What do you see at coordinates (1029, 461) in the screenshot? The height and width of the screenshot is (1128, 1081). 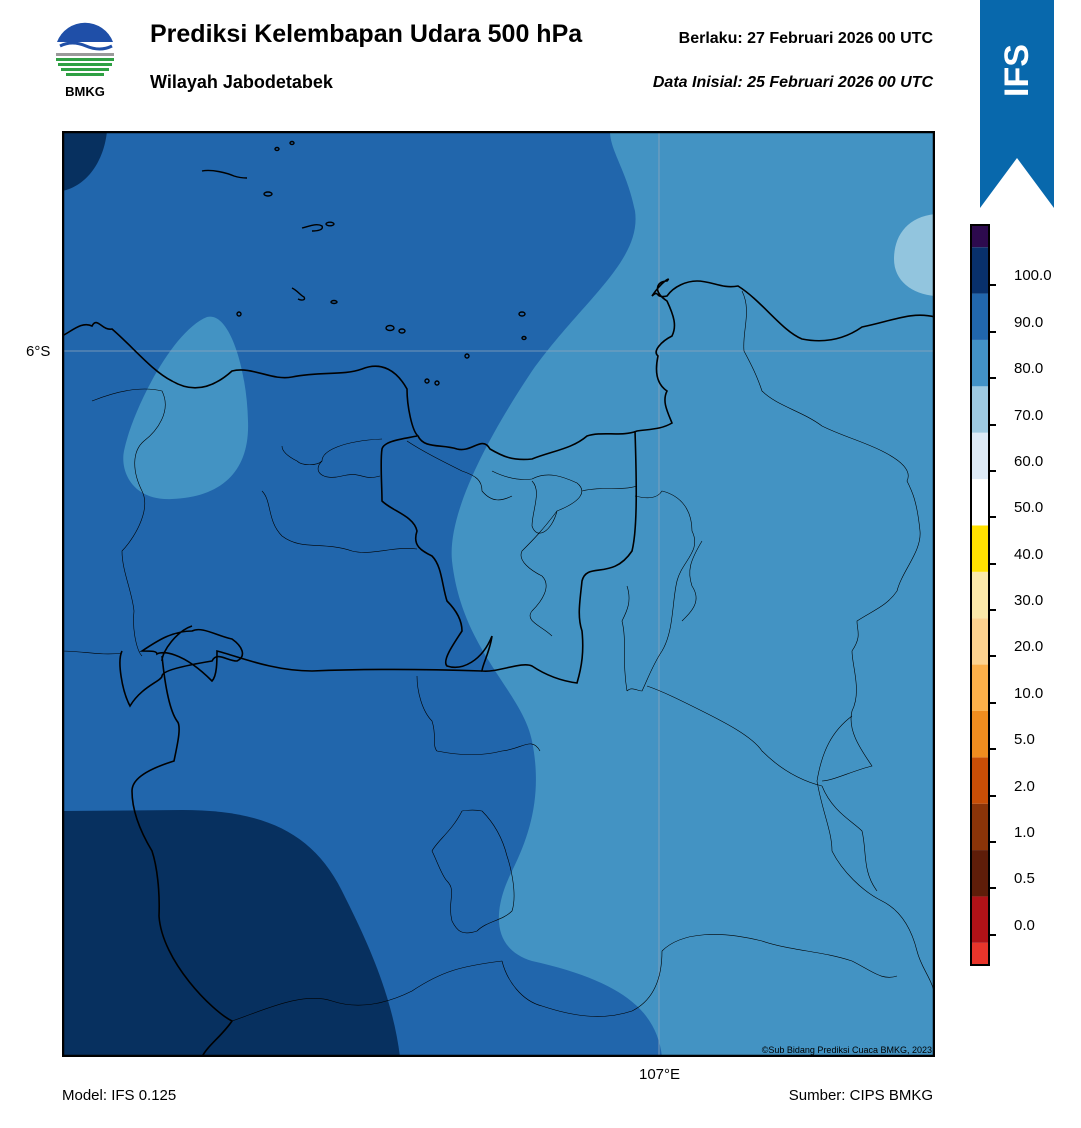 I see `colorbar-label: 60.0` at bounding box center [1029, 461].